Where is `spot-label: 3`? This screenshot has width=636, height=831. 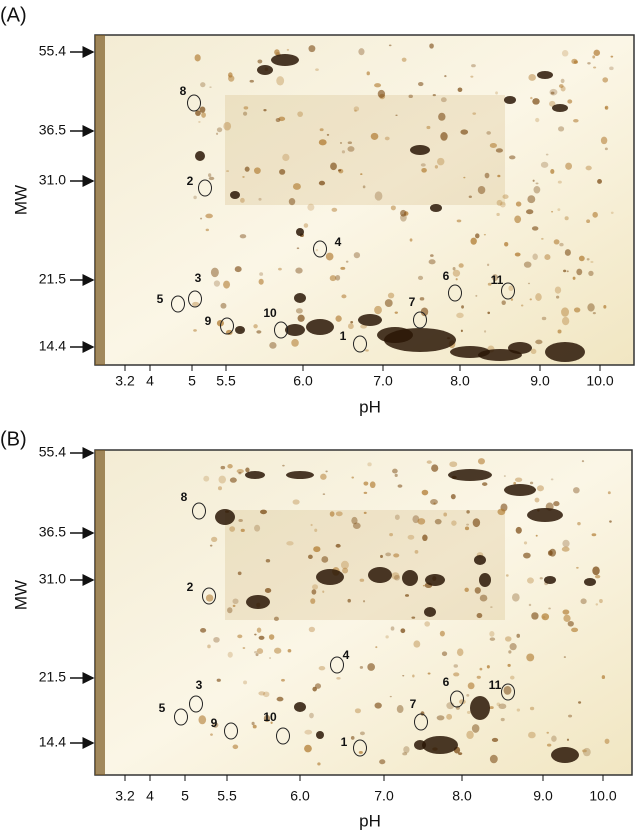 spot-label: 3 is located at coordinates (199, 685).